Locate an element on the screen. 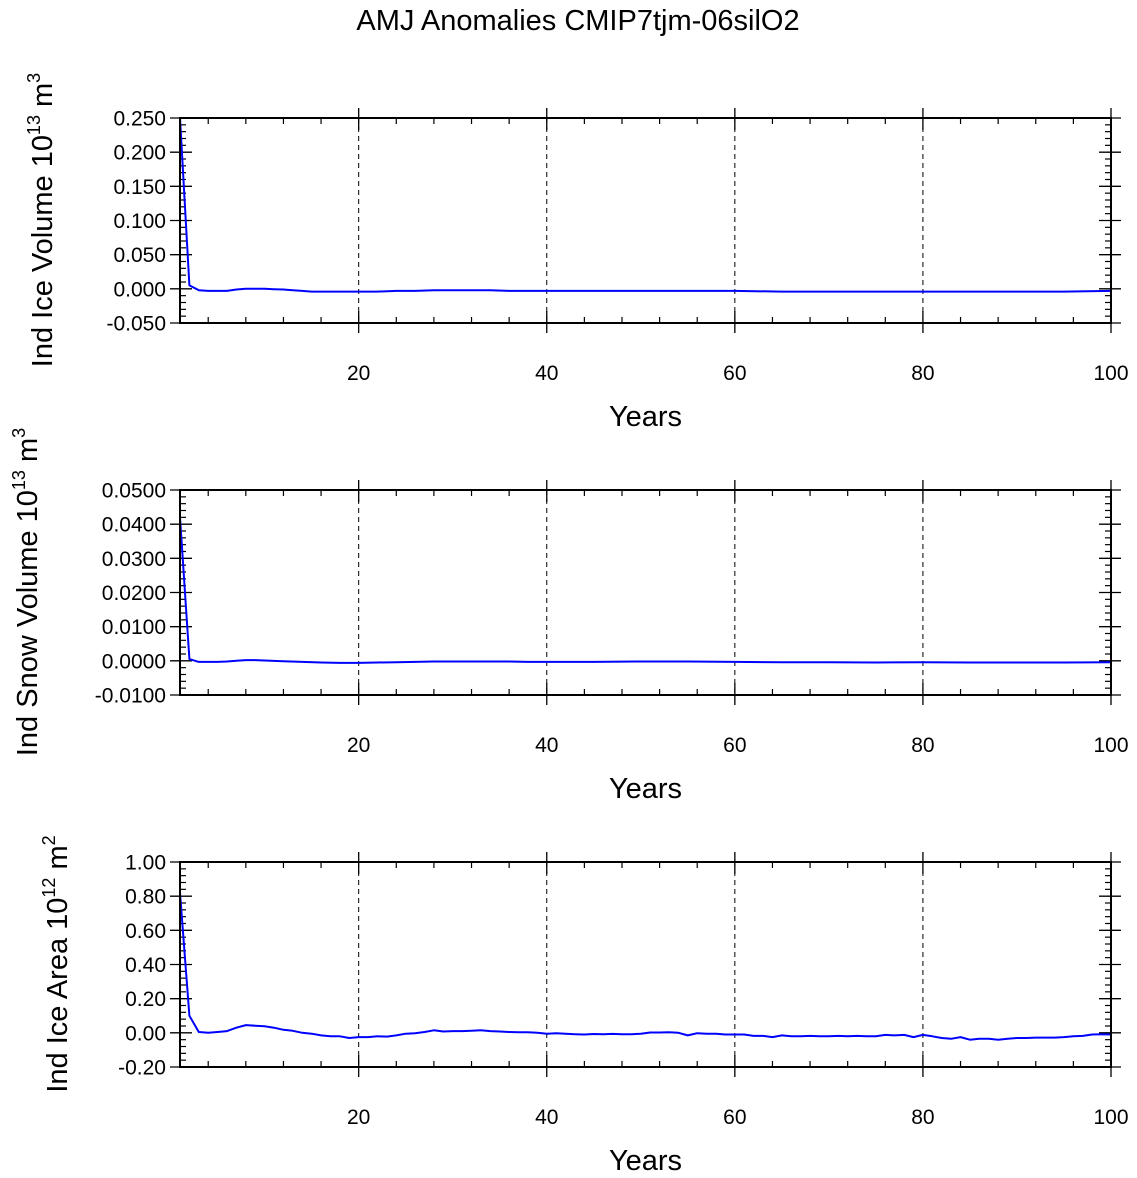 This screenshot has height=1178, width=1137. y-tick-label: 0.0000 is located at coordinates (134, 661).